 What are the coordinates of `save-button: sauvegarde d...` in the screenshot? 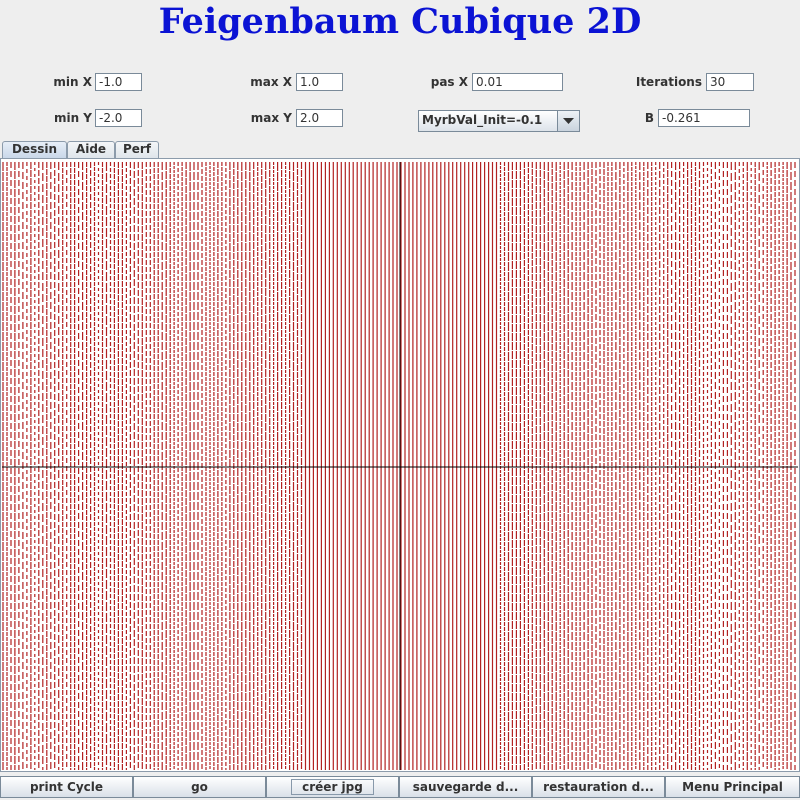 It's located at (465, 787).